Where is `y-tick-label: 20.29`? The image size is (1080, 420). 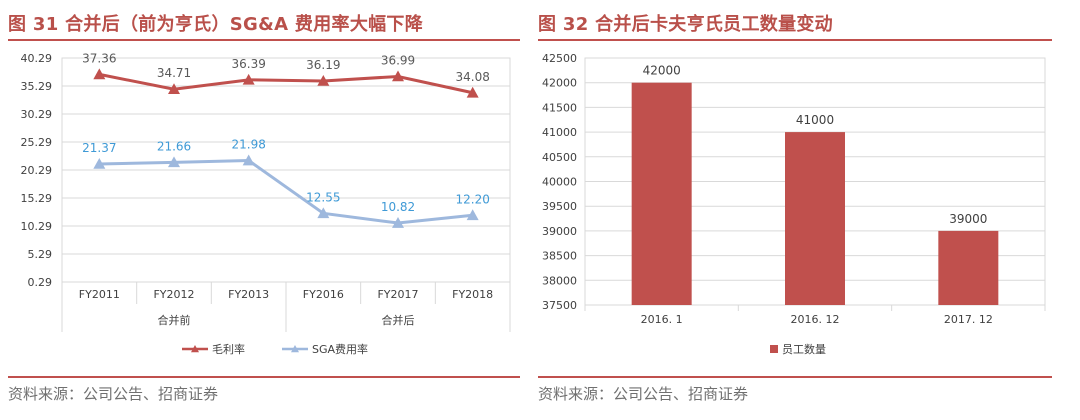 y-tick-label: 20.29 is located at coordinates (37, 170).